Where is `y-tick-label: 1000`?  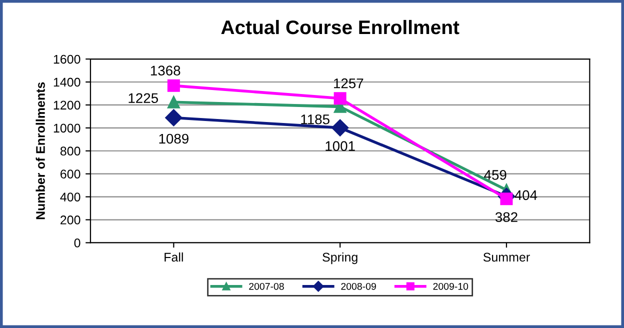 y-tick-label: 1000 is located at coordinates (67, 128).